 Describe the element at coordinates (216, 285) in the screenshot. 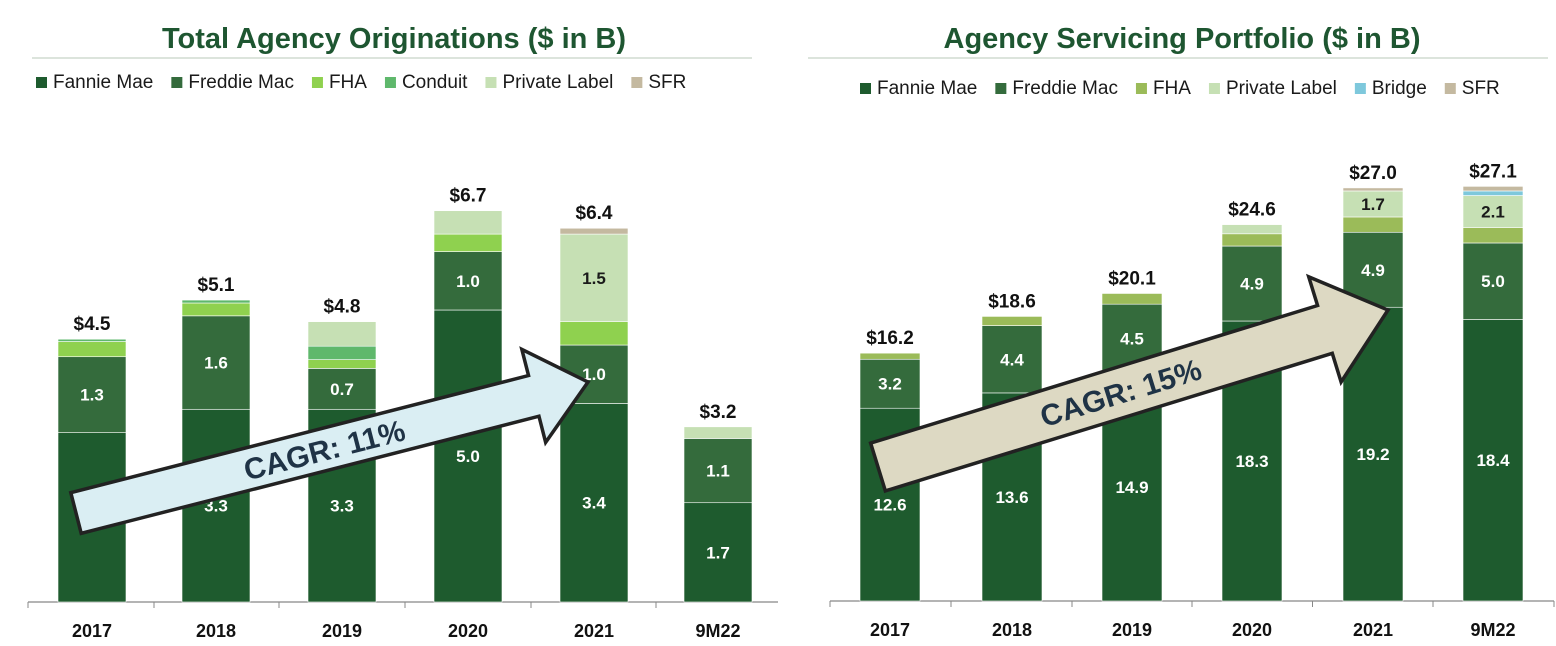

I see `total-label: $5.1` at that location.